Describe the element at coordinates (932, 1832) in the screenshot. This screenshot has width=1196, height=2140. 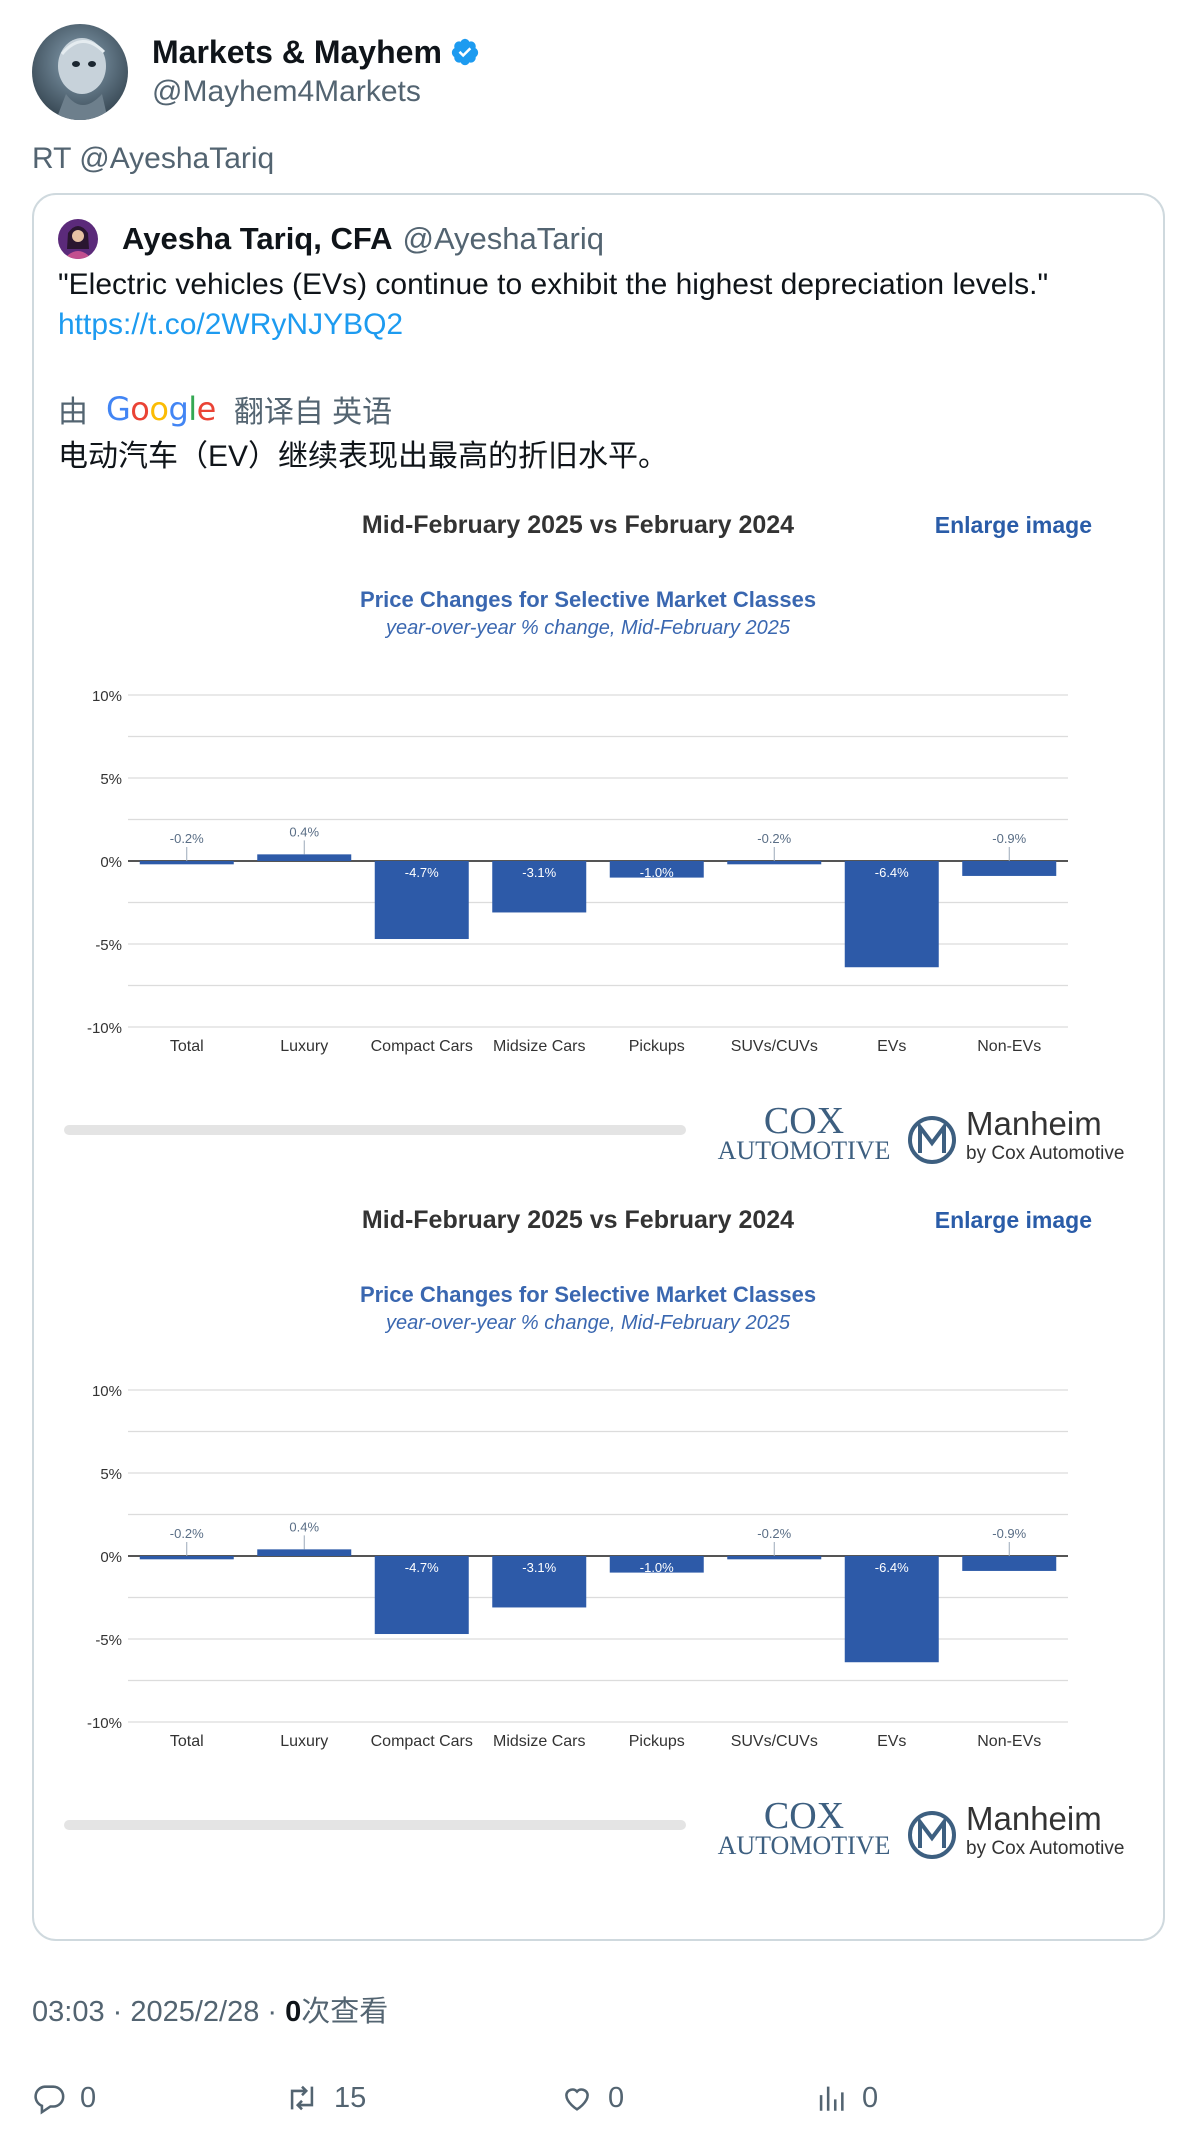
I see `manheim-logo-mark` at that location.